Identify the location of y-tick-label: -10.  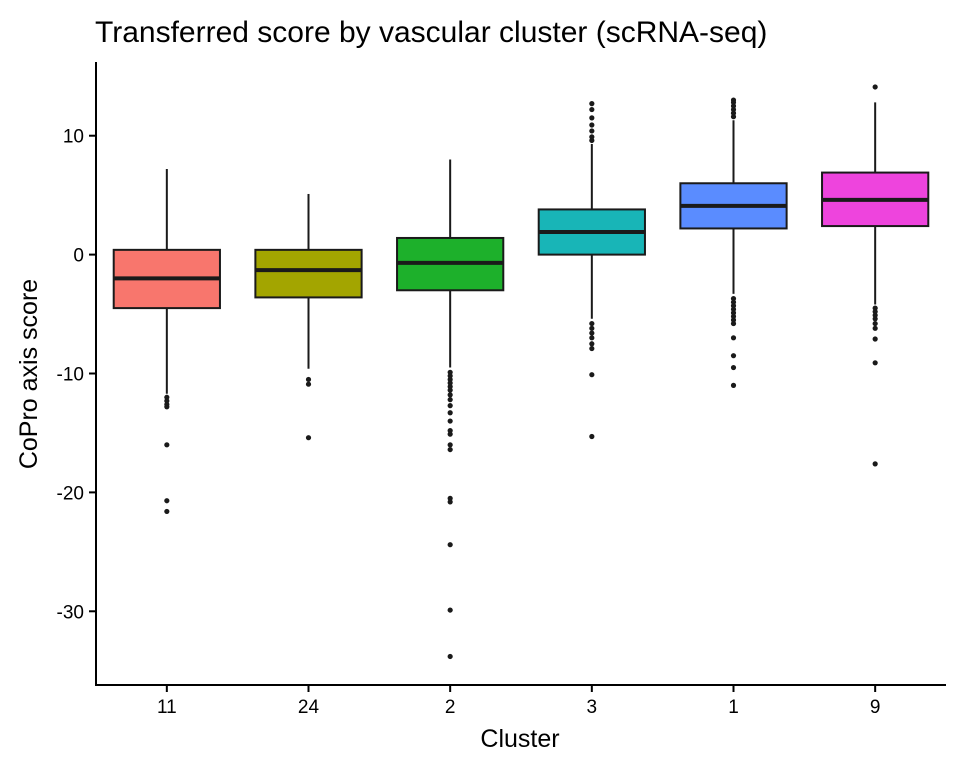
(70, 375).